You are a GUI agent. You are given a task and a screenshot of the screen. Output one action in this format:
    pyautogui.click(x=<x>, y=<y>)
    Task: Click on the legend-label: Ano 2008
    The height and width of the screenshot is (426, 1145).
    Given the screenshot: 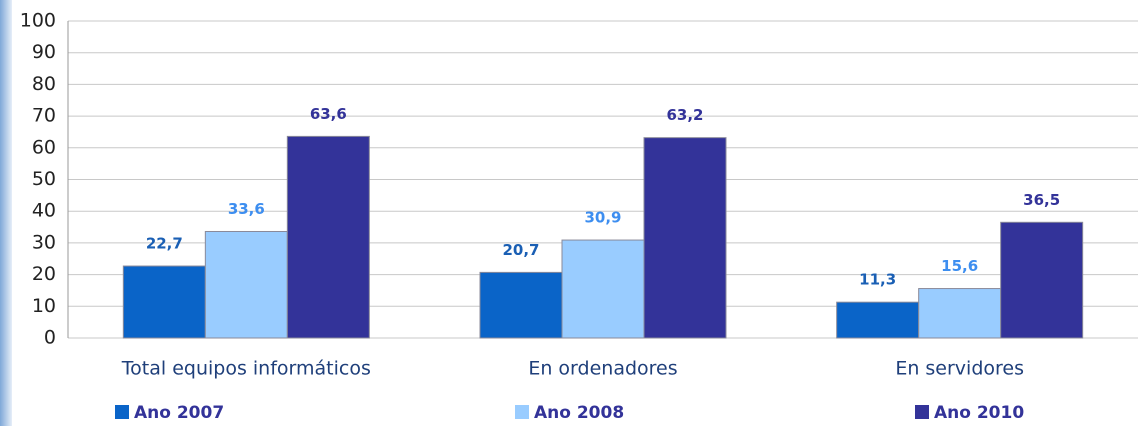 What is the action you would take?
    pyautogui.click(x=579, y=413)
    